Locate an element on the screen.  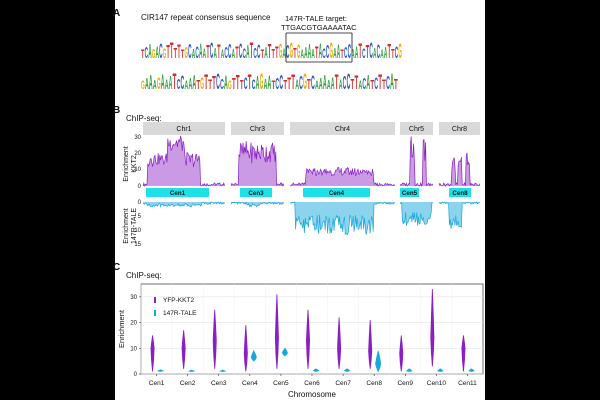
panel-c-letter: C is located at coordinates (116, 267).